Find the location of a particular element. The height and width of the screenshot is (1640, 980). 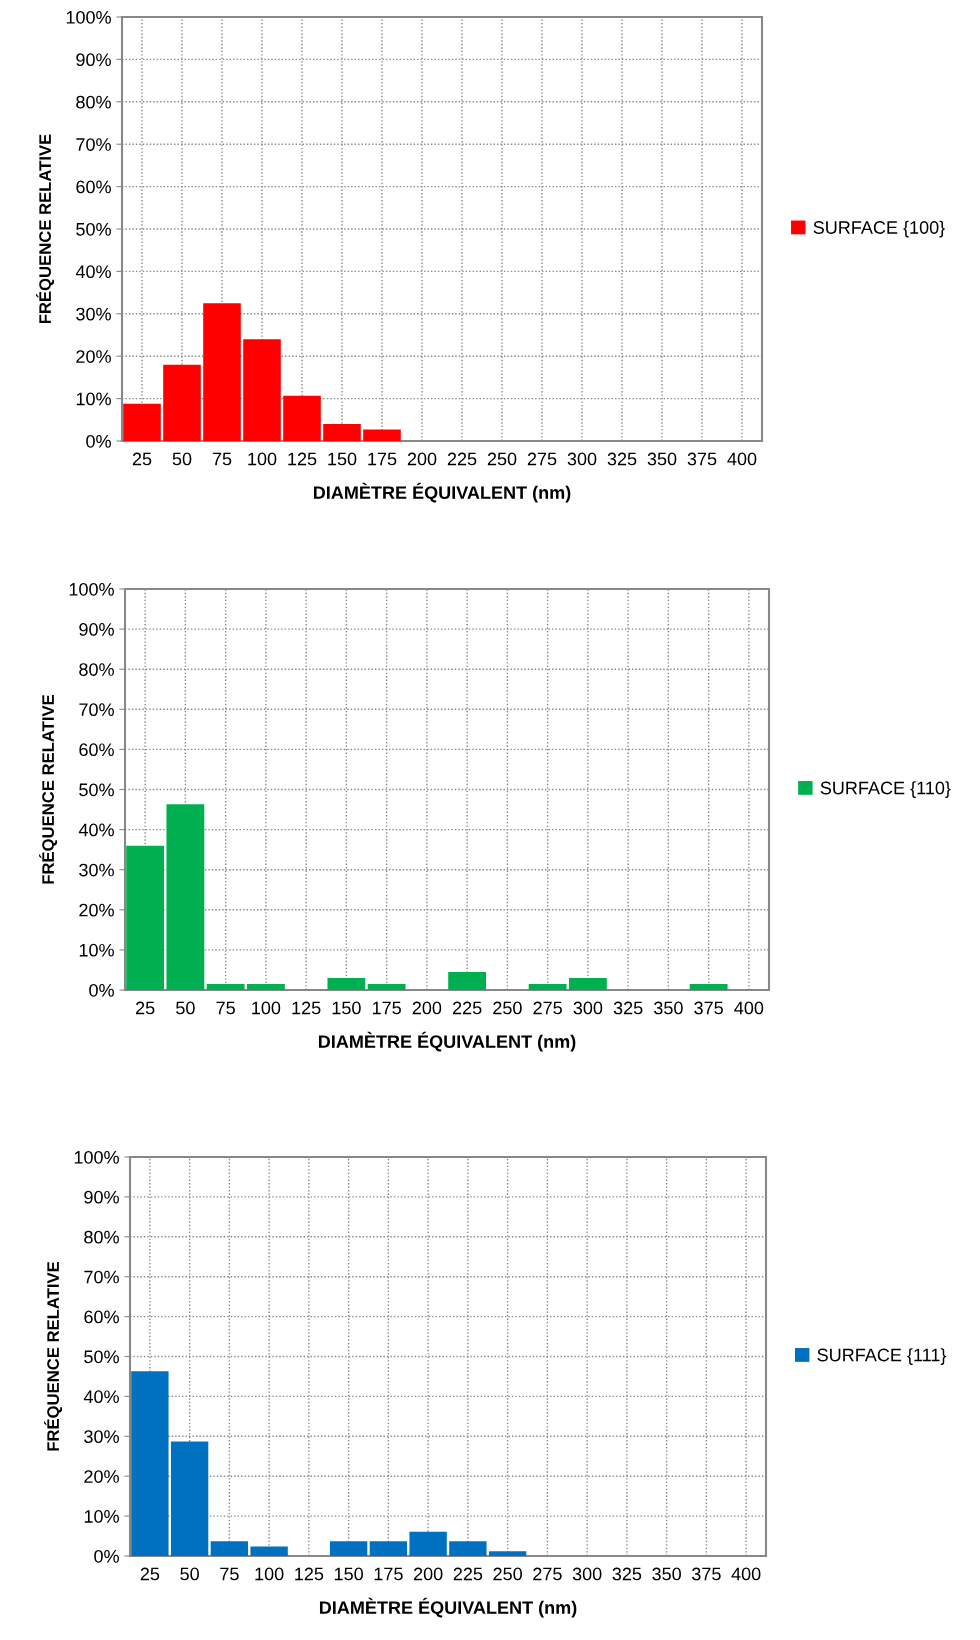

legend-label: SURFACE {111} is located at coordinates (882, 1356).